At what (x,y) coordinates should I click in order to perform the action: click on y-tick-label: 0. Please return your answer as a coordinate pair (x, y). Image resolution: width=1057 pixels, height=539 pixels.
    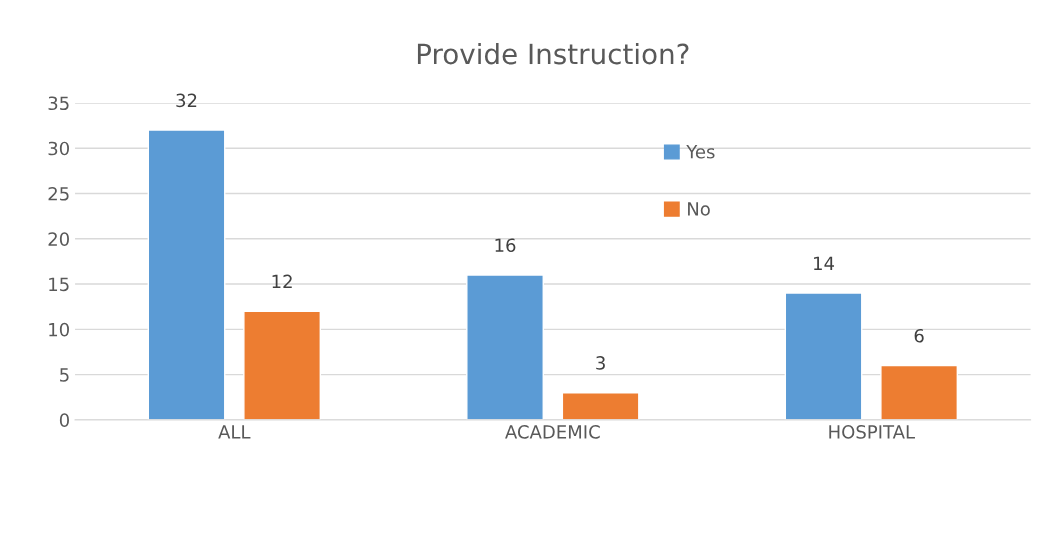
    Looking at the image, I should click on (64, 420).